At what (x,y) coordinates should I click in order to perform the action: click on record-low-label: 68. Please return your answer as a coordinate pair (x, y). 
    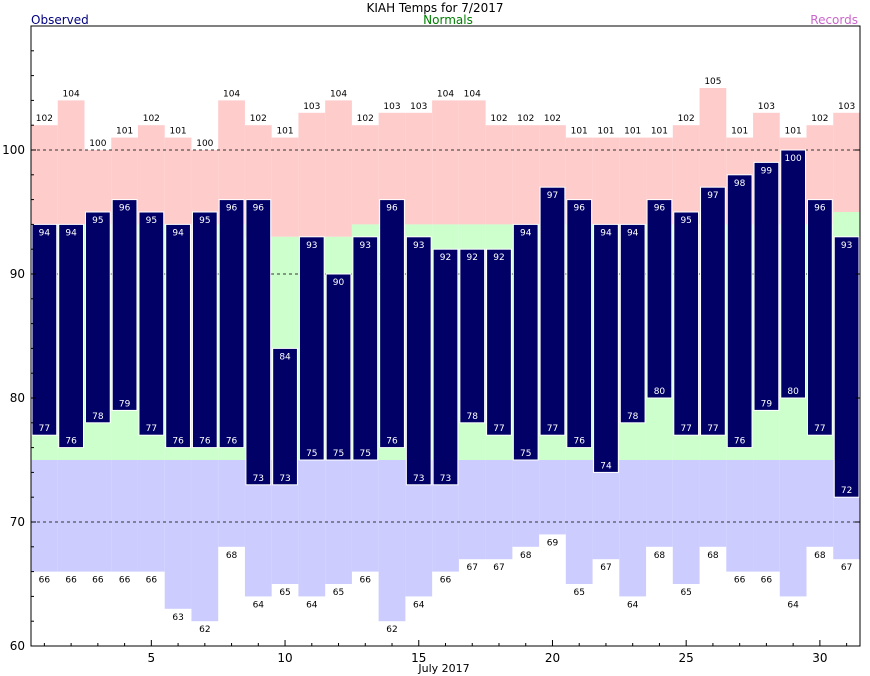
    Looking at the image, I should click on (820, 556).